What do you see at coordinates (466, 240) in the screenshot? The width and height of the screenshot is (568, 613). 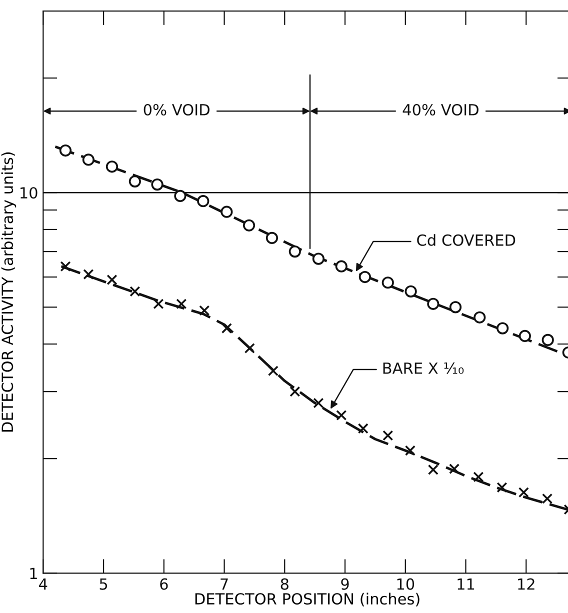 I see `annotation: Cd COVERED` at bounding box center [466, 240].